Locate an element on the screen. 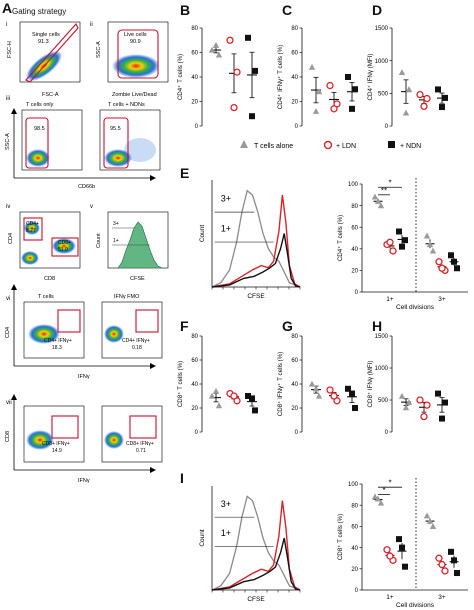 Image resolution: width=474 pixels, height=610 pixels. chart-e-curve-ldn is located at coordinates (256, 241).